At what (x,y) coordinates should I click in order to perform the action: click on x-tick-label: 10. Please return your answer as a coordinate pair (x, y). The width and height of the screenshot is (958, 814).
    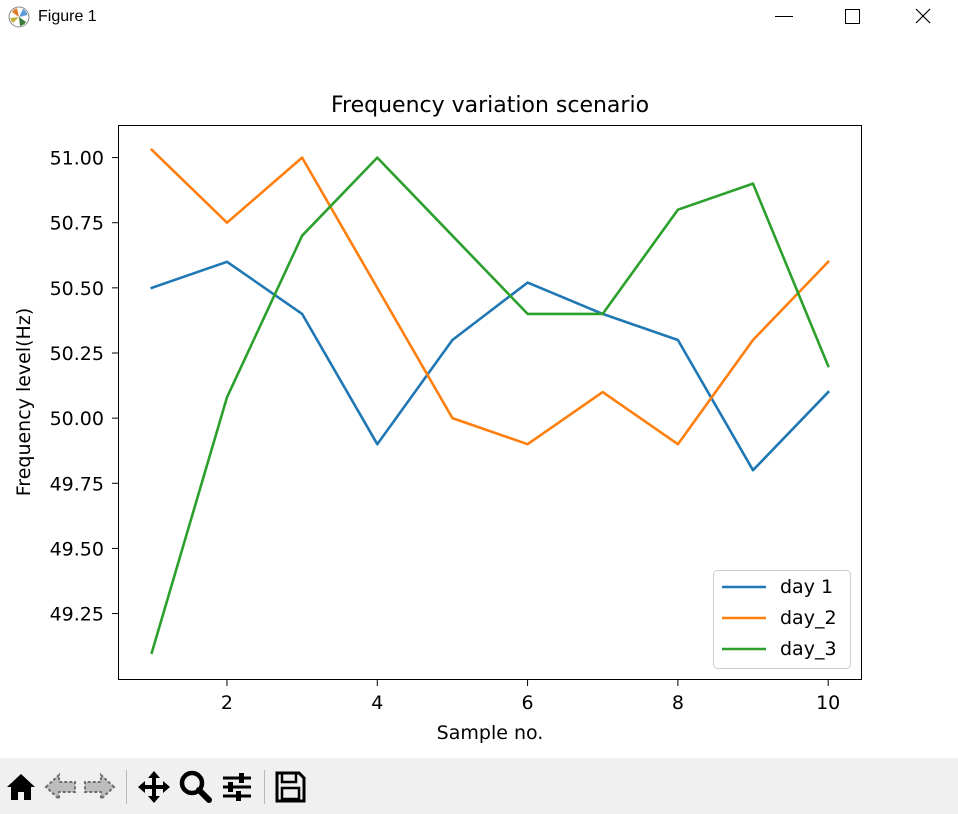
    Looking at the image, I should click on (828, 703).